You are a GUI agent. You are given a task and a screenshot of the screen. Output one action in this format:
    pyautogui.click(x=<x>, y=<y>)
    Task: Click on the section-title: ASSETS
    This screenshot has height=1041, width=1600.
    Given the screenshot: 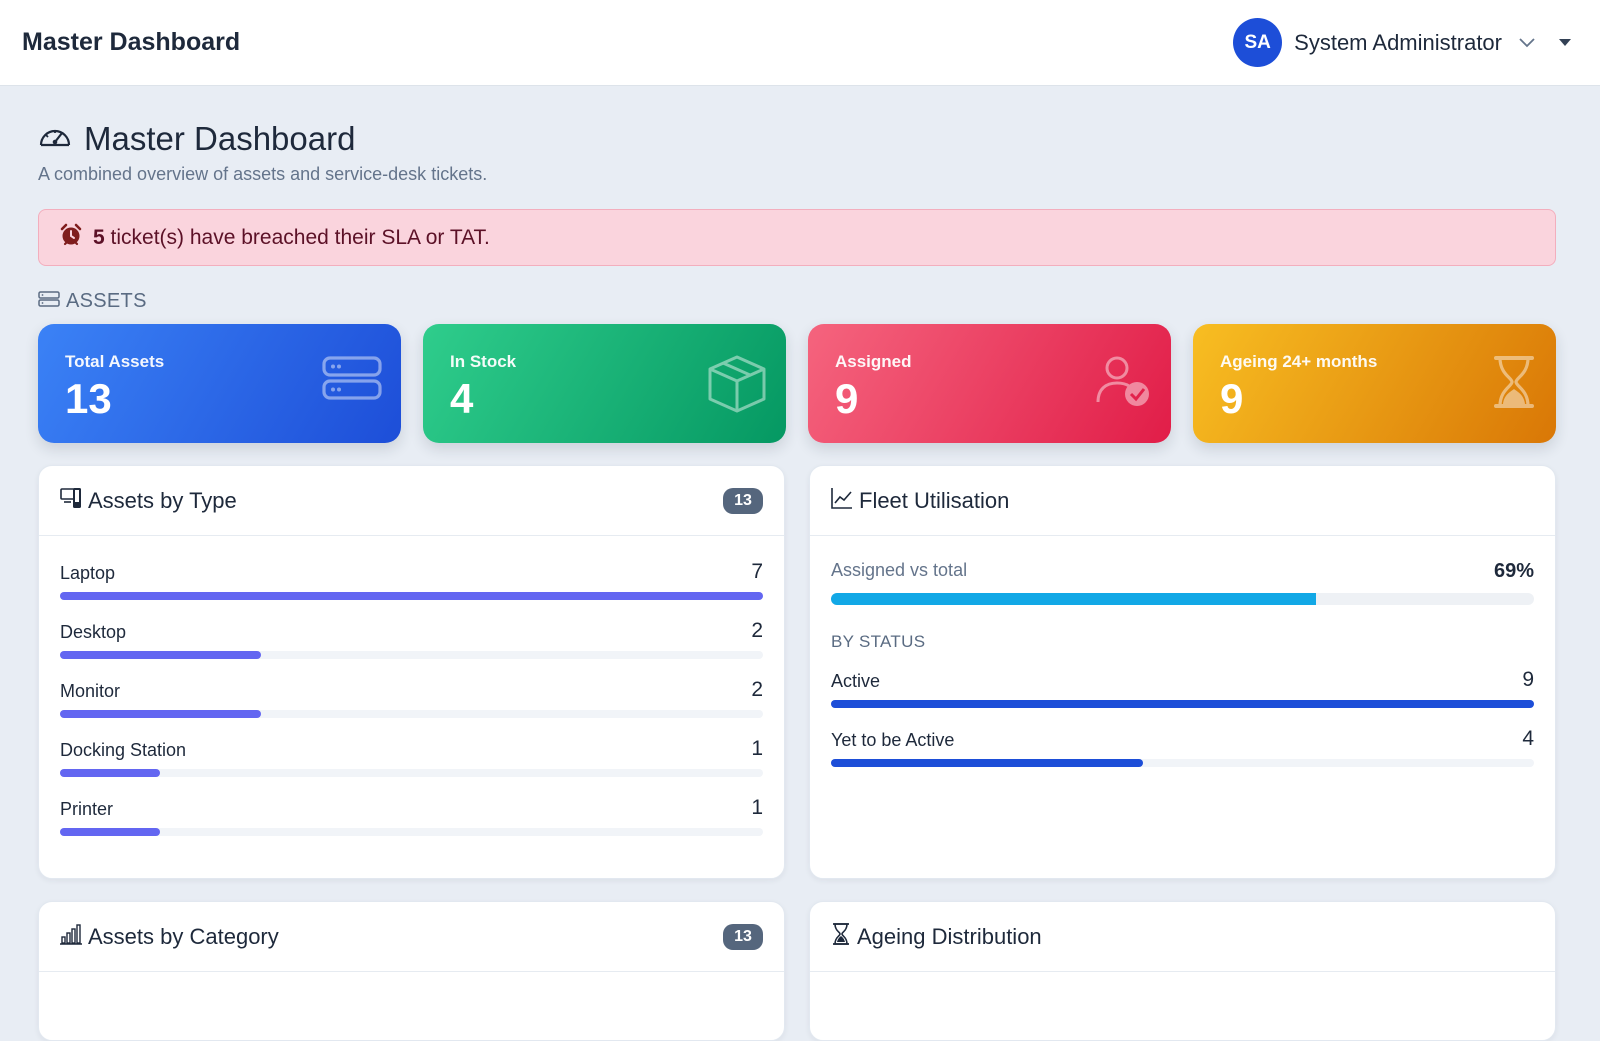 What is the action you would take?
    pyautogui.click(x=106, y=301)
    